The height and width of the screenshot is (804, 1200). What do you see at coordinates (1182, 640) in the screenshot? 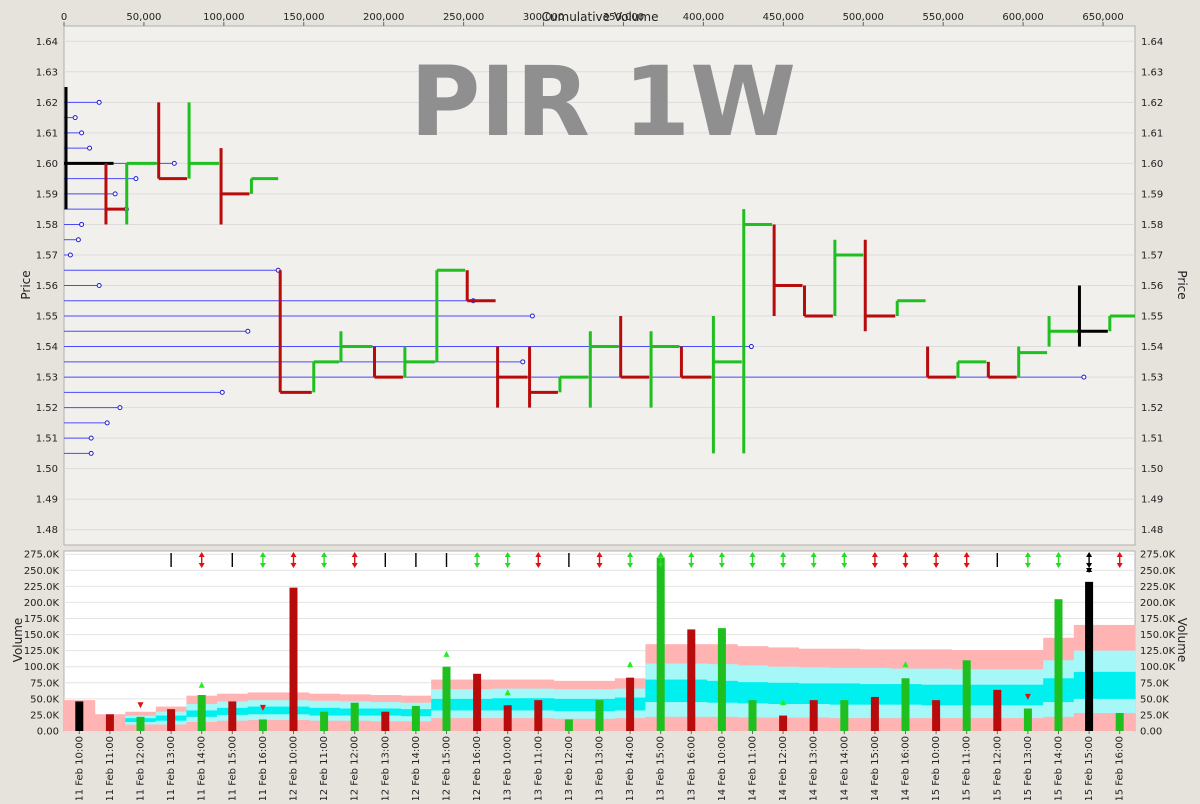
I see `volume-axis-title-right: Volume` at bounding box center [1182, 640].